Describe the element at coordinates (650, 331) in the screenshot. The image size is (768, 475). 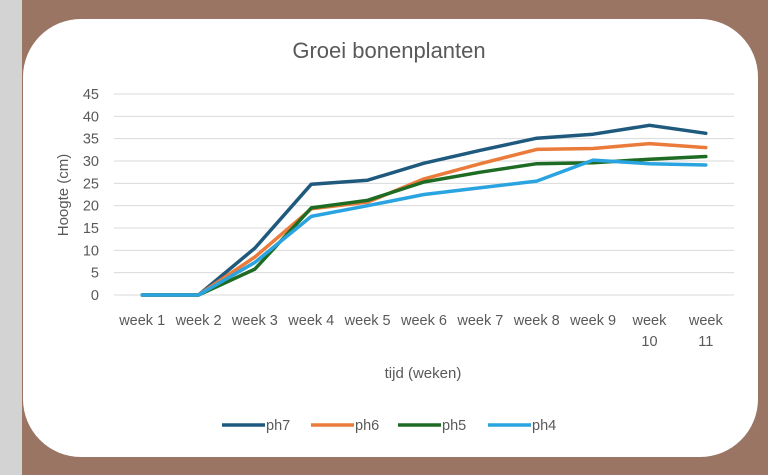
I see `x-tick-label: week 10` at that location.